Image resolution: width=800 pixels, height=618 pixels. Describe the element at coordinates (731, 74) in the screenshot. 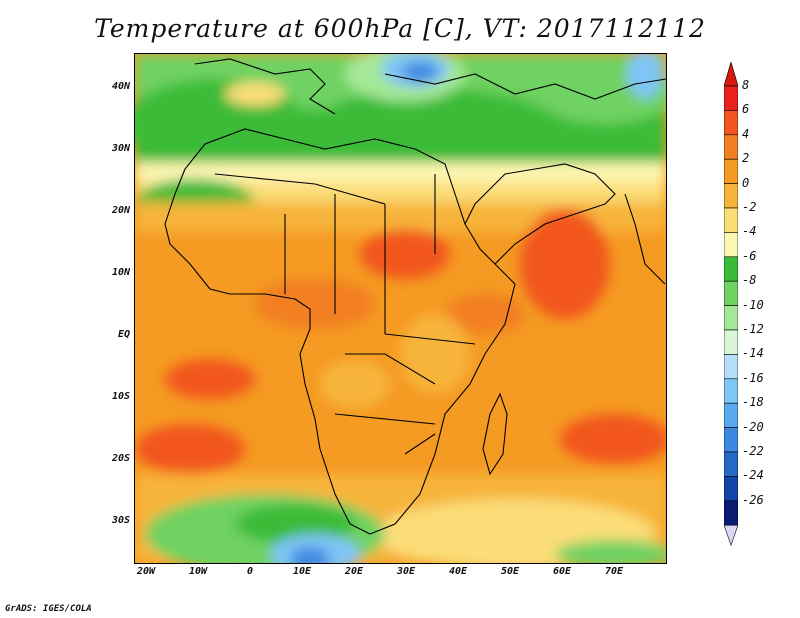

I see `colorbar-top-arrow` at that location.